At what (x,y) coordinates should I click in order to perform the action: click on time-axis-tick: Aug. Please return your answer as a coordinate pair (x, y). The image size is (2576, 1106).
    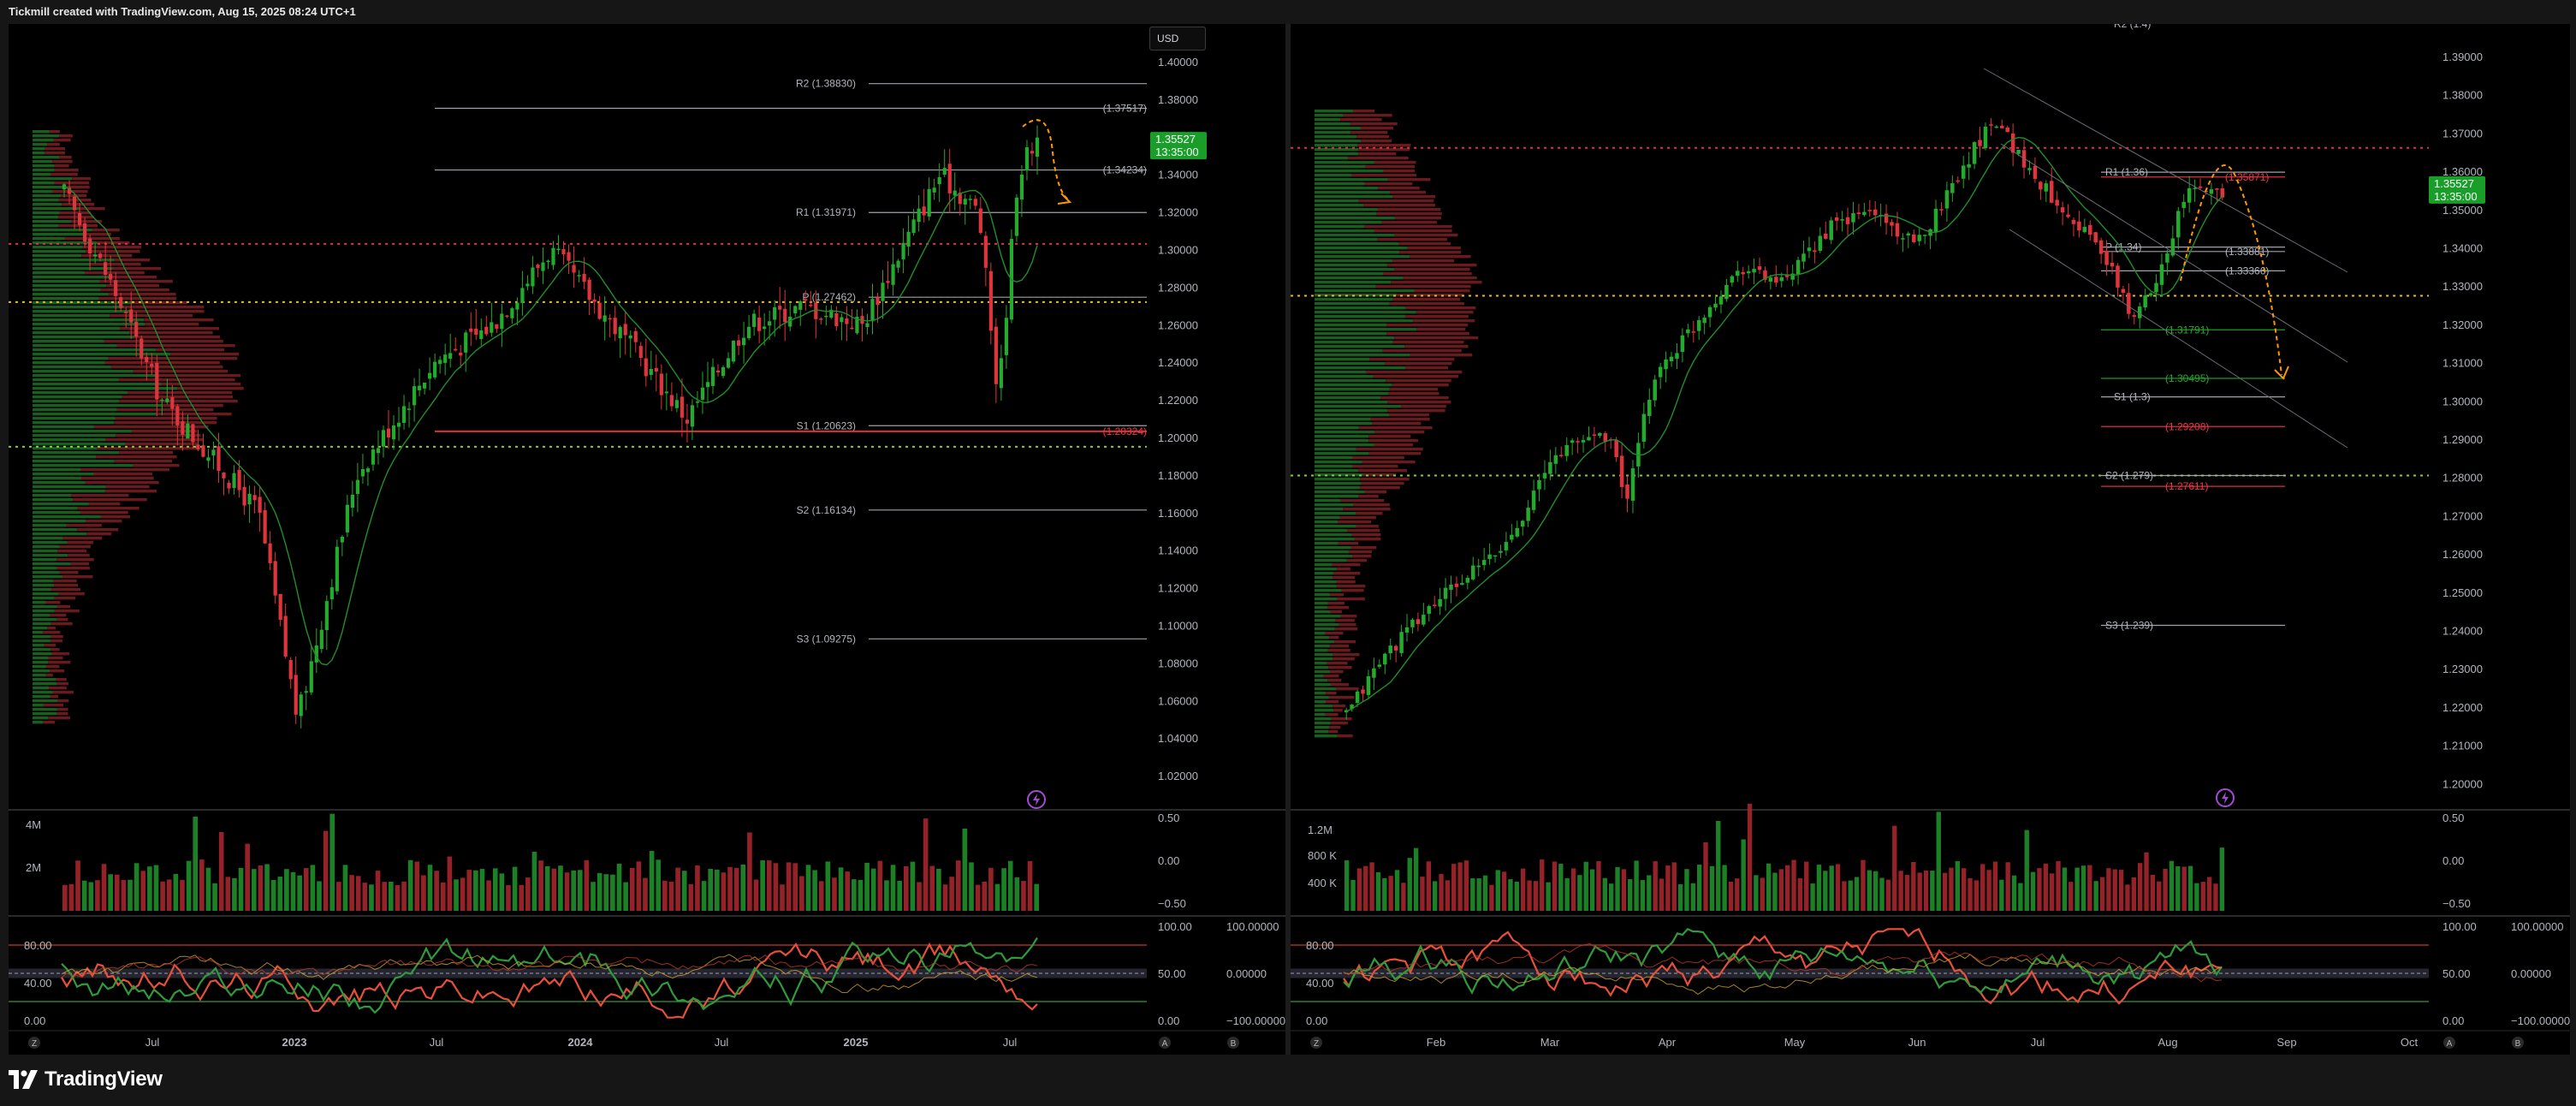
    Looking at the image, I should click on (2167, 1042).